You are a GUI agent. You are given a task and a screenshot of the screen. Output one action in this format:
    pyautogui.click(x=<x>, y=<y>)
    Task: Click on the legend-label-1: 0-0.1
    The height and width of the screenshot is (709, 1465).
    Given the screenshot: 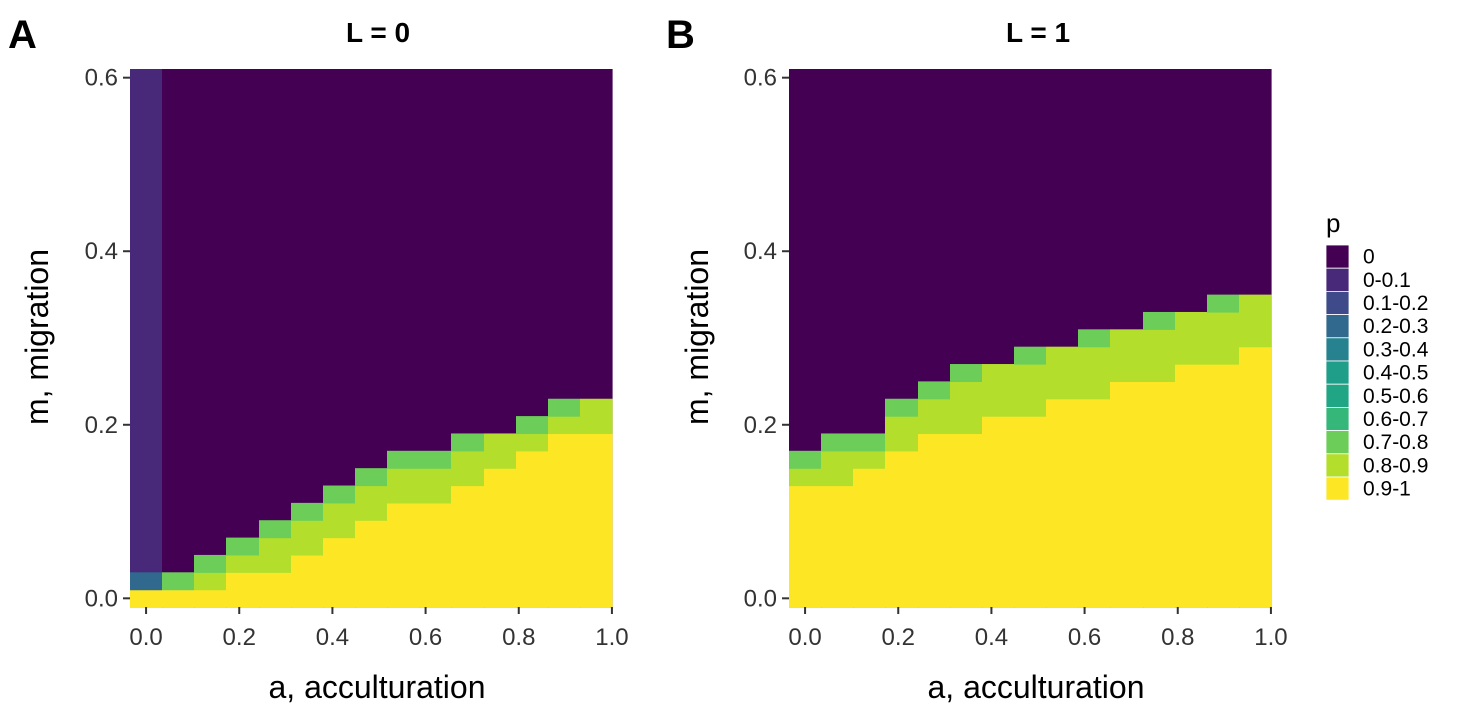 What is the action you would take?
    pyautogui.click(x=1387, y=280)
    